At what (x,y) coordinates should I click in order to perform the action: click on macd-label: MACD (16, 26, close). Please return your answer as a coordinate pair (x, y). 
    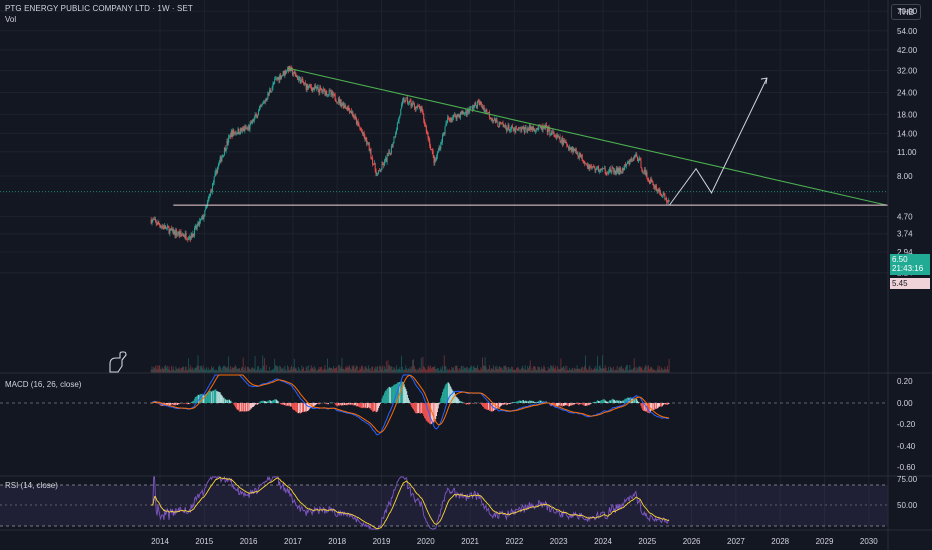
    Looking at the image, I should click on (43, 384).